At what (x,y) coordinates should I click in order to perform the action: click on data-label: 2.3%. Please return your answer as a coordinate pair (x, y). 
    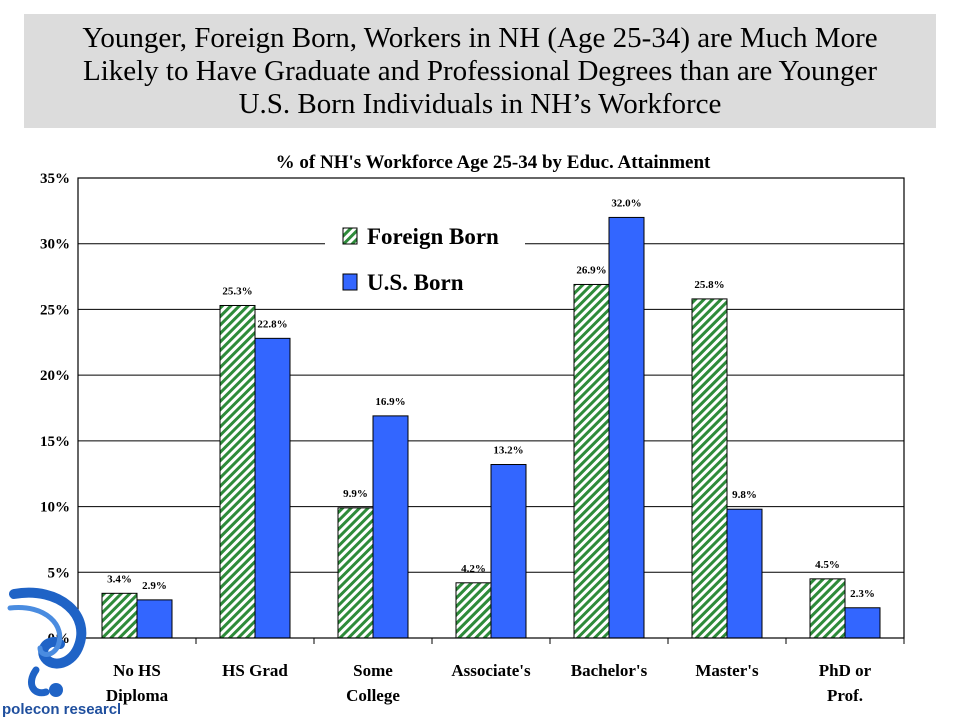
    Looking at the image, I should click on (862, 594).